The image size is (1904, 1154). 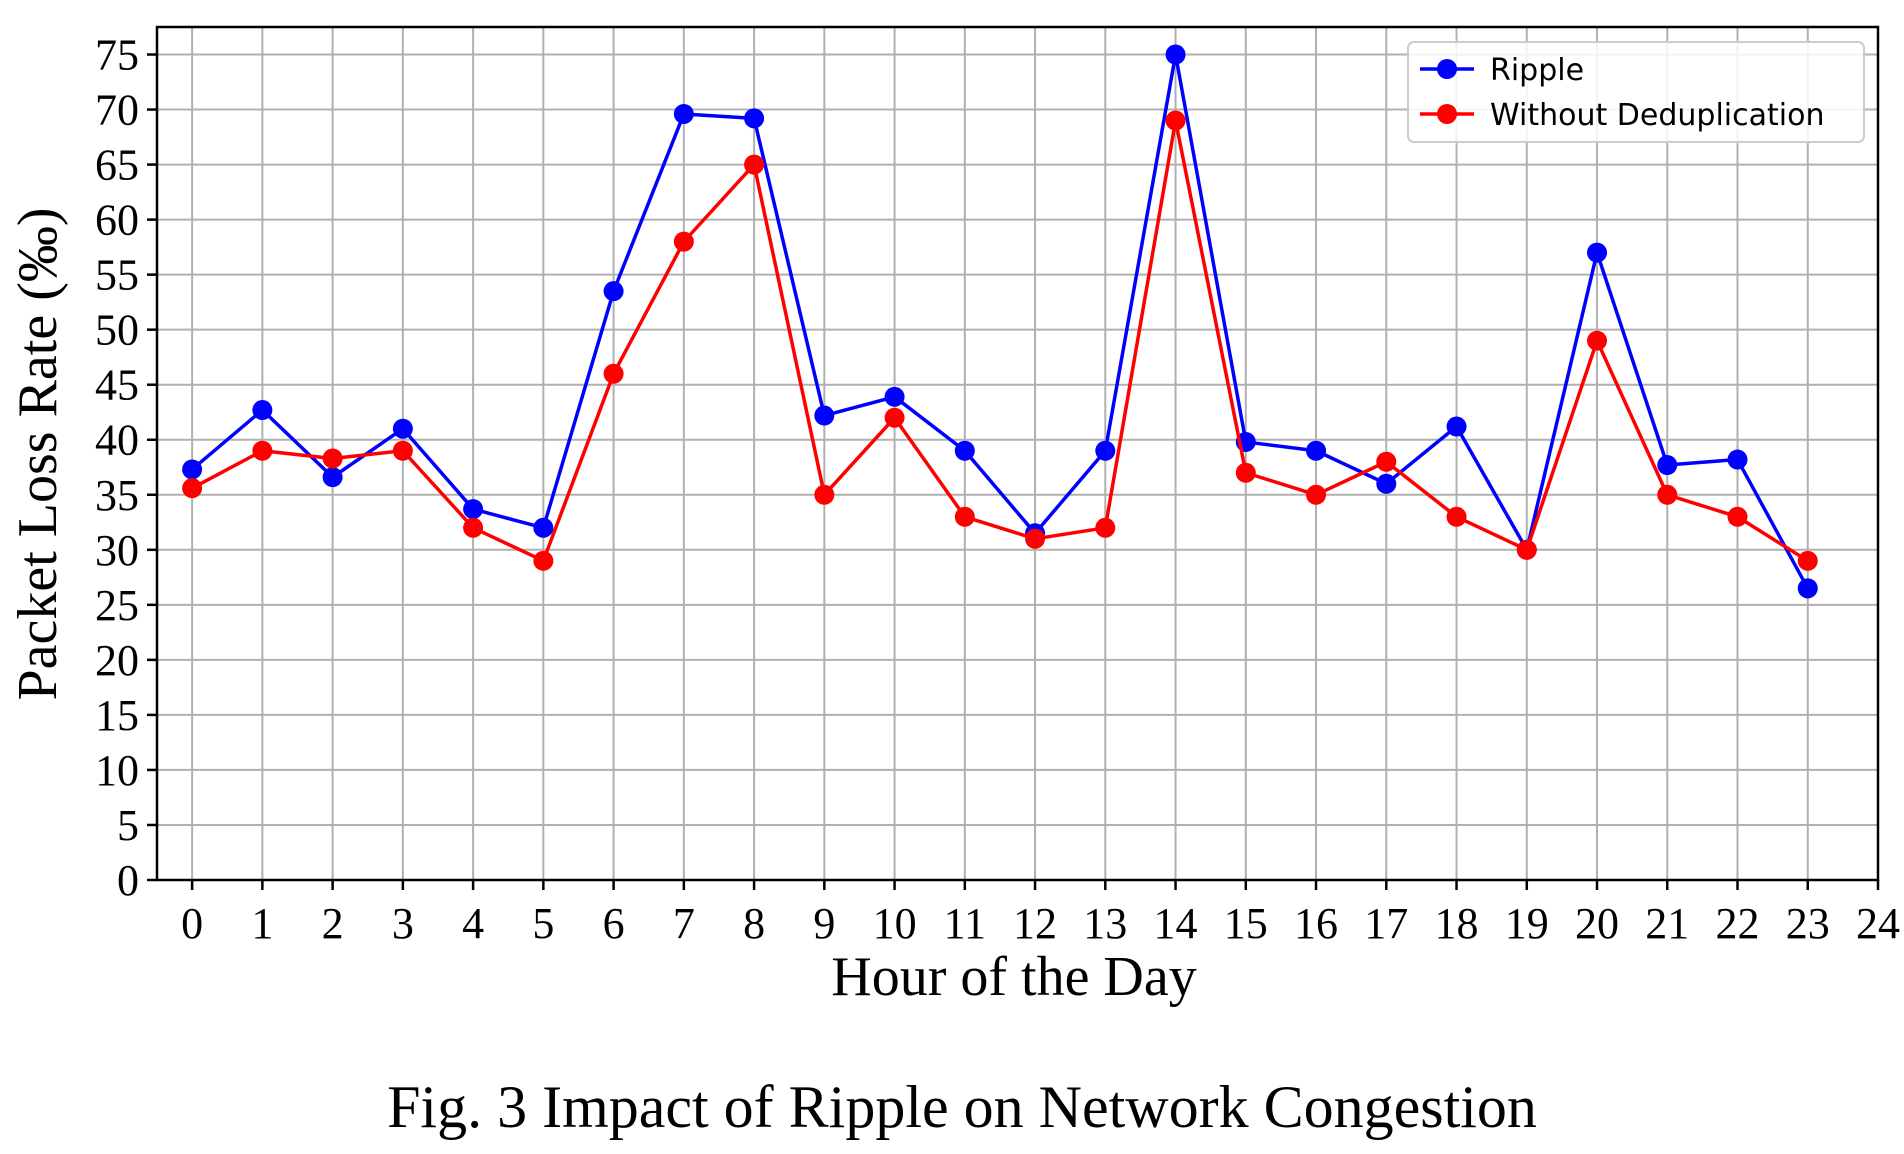 I want to click on x-tick-label: 5, so click(x=543, y=923).